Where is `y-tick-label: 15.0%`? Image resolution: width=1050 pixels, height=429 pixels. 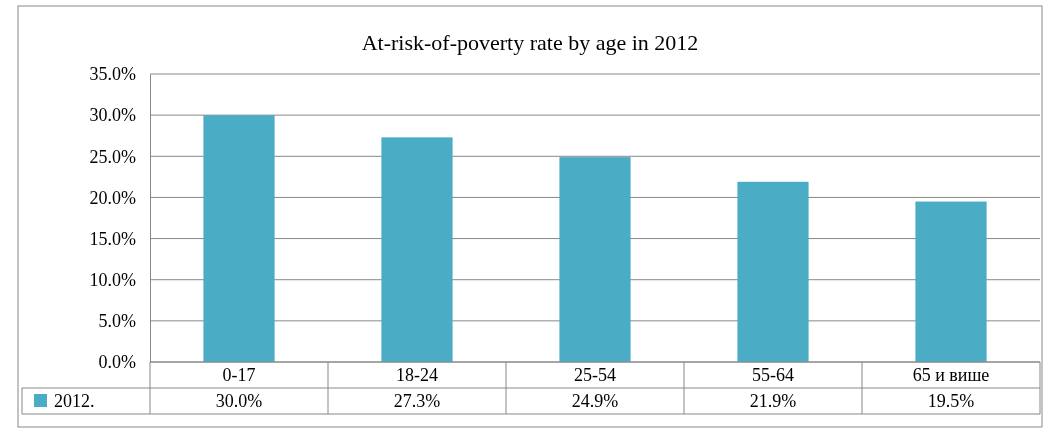
y-tick-label: 15.0% is located at coordinates (112, 238).